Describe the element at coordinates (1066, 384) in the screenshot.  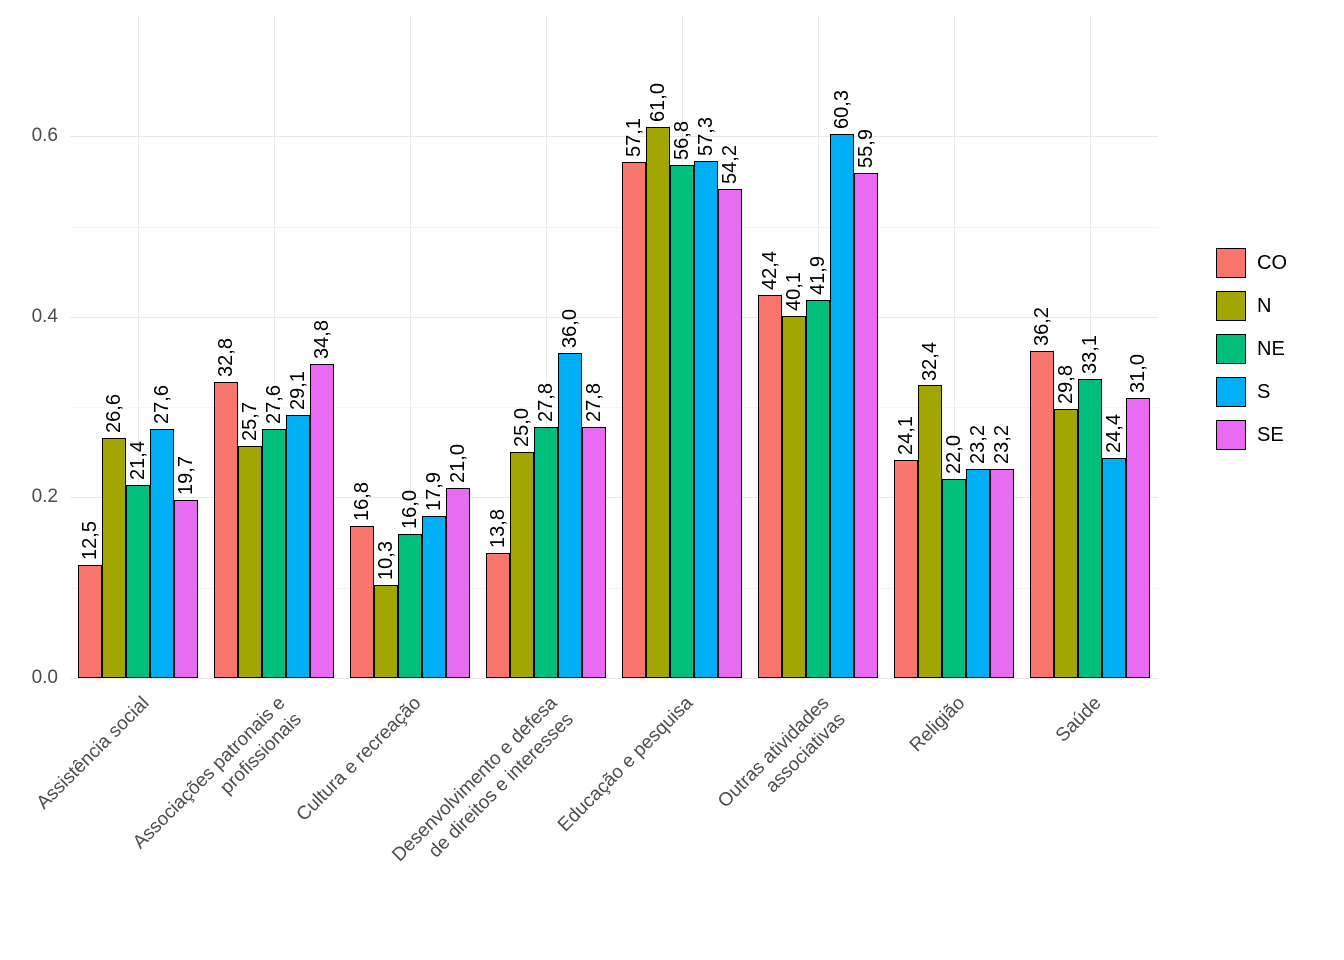
I see `bar-value-label: 29,8` at that location.